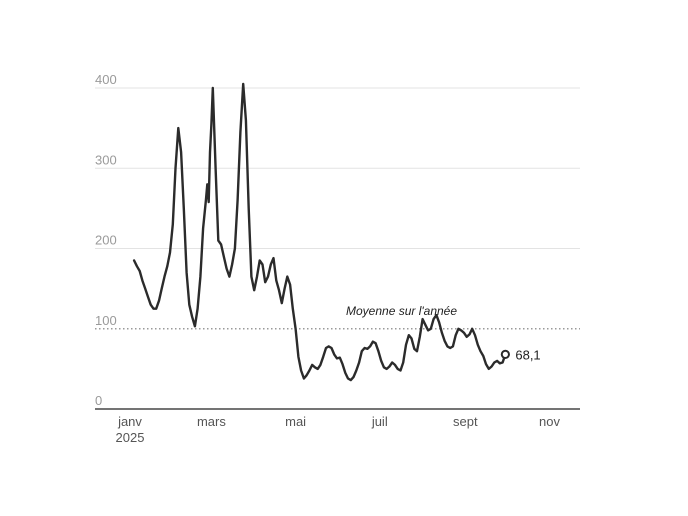 The width and height of the screenshot is (688, 516). What do you see at coordinates (106, 159) in the screenshot?
I see `y-tick-label-300: 300` at bounding box center [106, 159].